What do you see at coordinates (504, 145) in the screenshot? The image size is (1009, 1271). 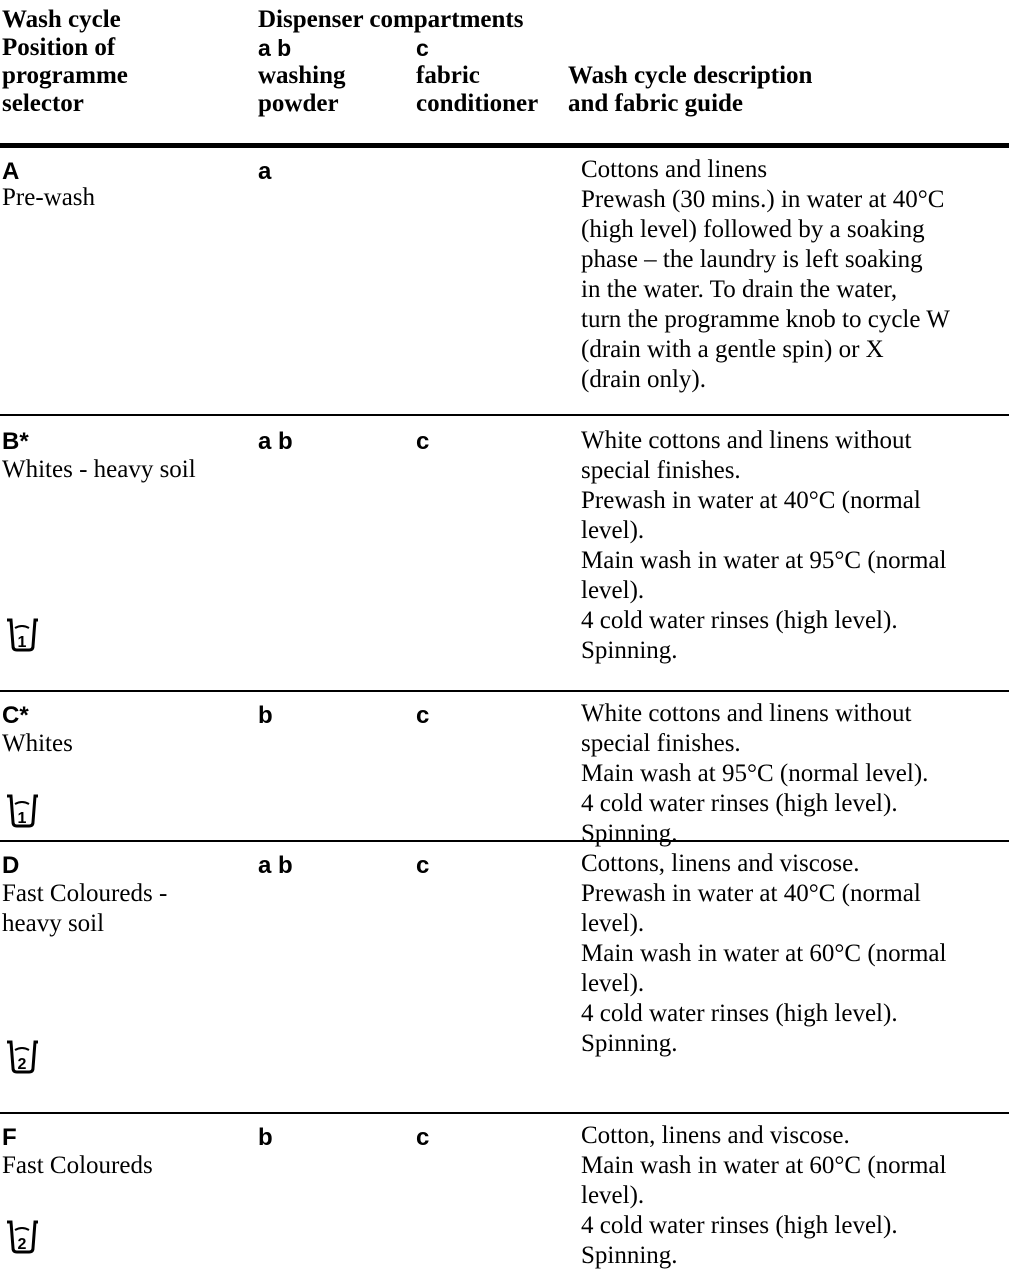 I see `header-rule` at bounding box center [504, 145].